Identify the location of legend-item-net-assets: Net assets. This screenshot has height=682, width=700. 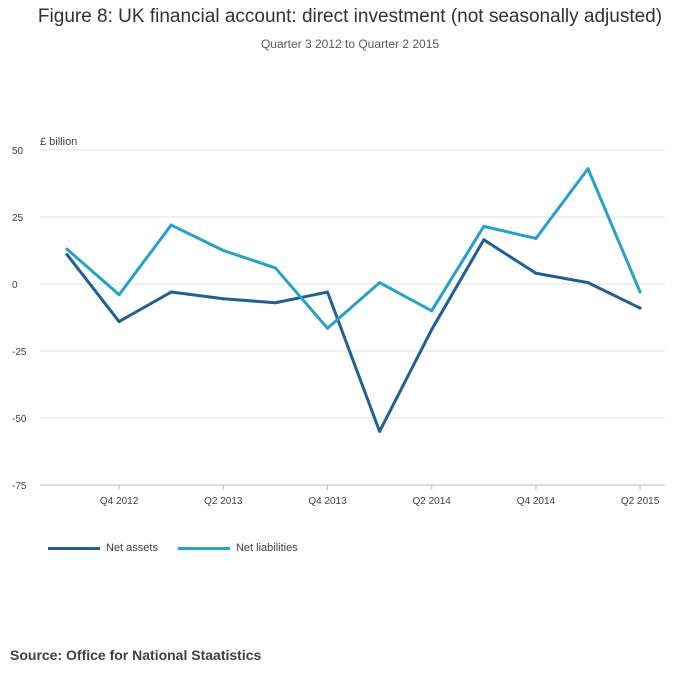
(103, 548).